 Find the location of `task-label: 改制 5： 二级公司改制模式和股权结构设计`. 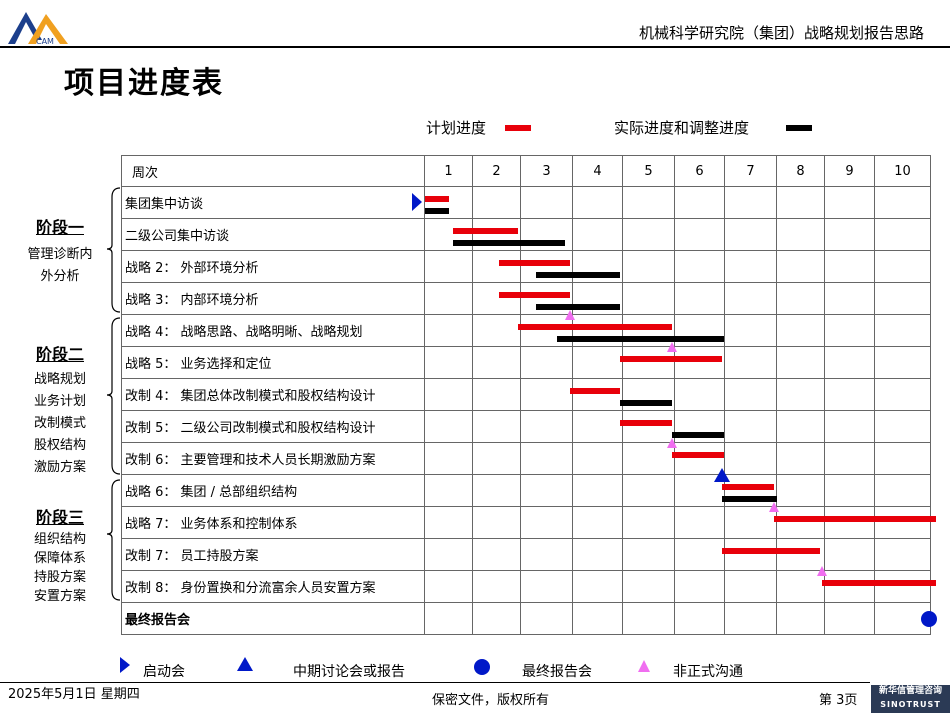

task-label: 改制 5： 二级公司改制模式和股权结构设计 is located at coordinates (273, 426).